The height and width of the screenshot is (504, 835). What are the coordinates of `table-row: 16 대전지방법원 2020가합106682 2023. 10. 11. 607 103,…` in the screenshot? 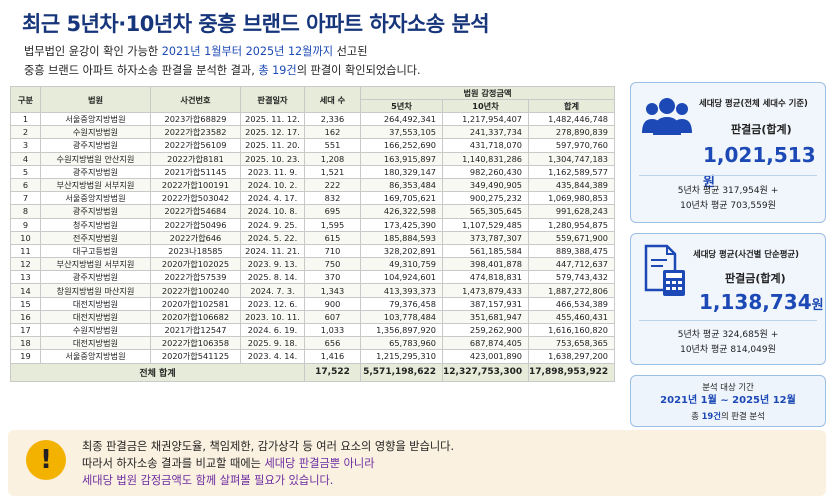 It's located at (313, 317).